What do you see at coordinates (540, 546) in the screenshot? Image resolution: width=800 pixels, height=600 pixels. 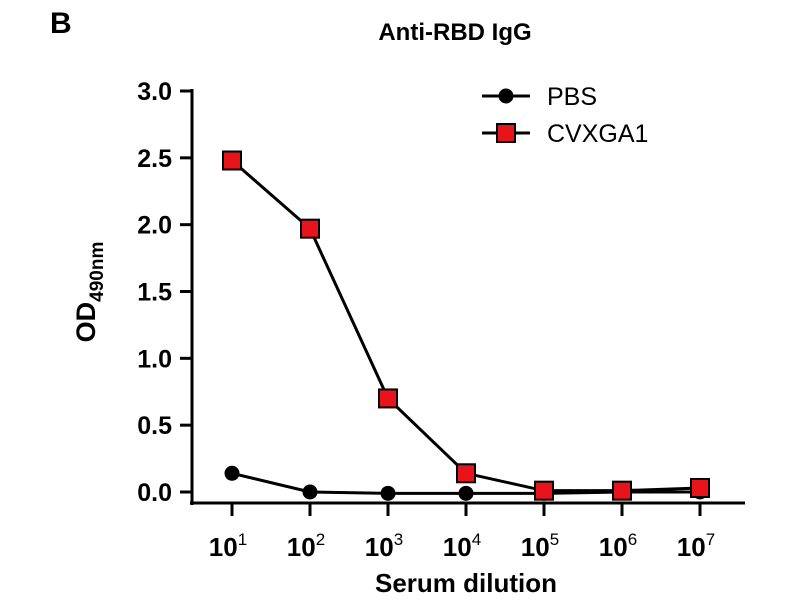 I see `x-tick-label: 10⁵` at bounding box center [540, 546].